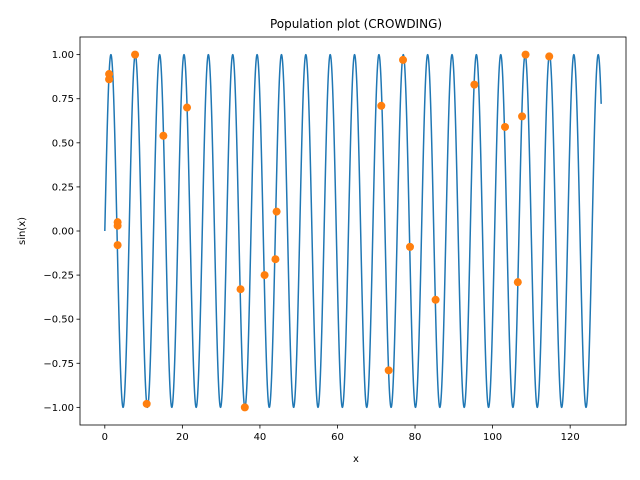 This screenshot has height=480, width=640. Describe the element at coordinates (58, 408) in the screenshot. I see `y-tick-label: −1.00` at that location.